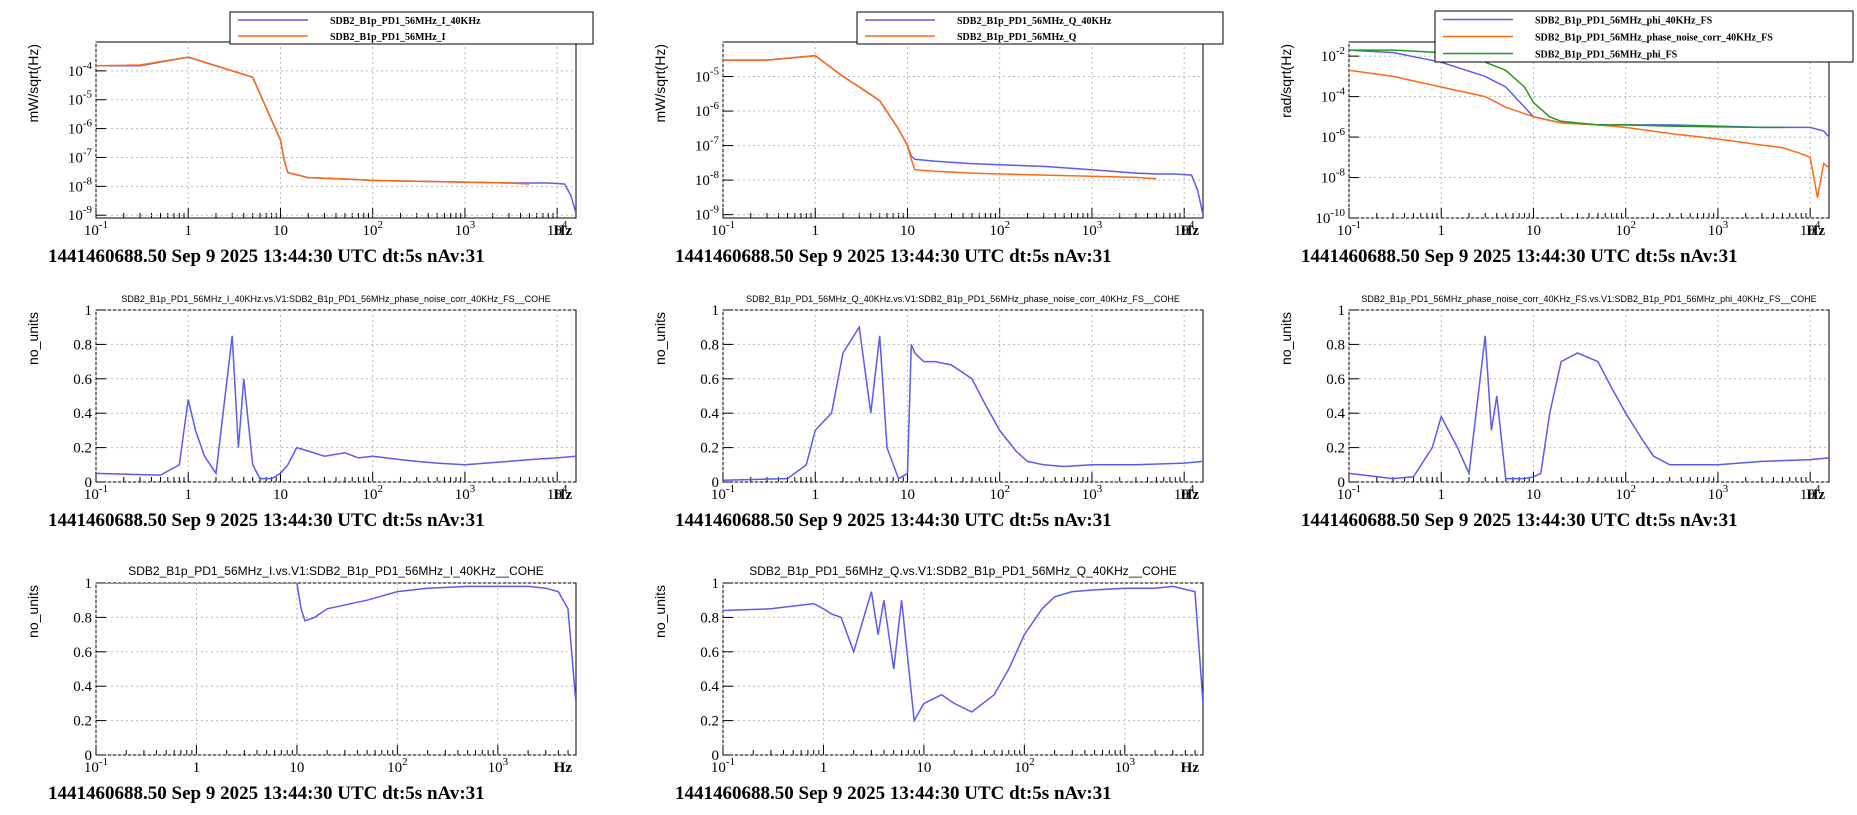 Image resolution: width=1857 pixels, height=815 pixels. What do you see at coordinates (1330, 217) in the screenshot?
I see `y-tick-label: 10⁻¹⁰` at bounding box center [1330, 217].